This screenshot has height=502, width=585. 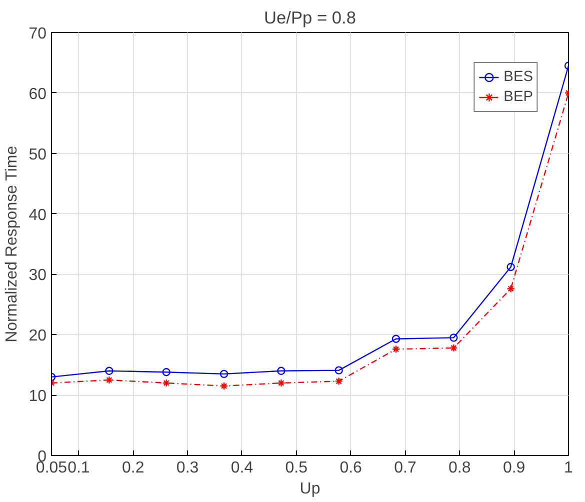 I want to click on x-tick-label: 0.2, so click(x=133, y=468).